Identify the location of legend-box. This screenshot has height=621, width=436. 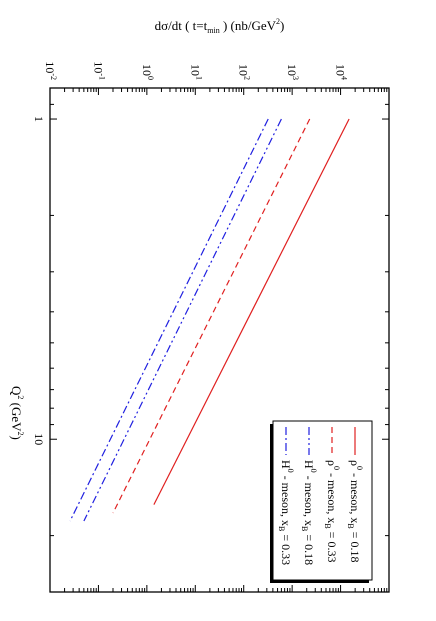
(322, 500).